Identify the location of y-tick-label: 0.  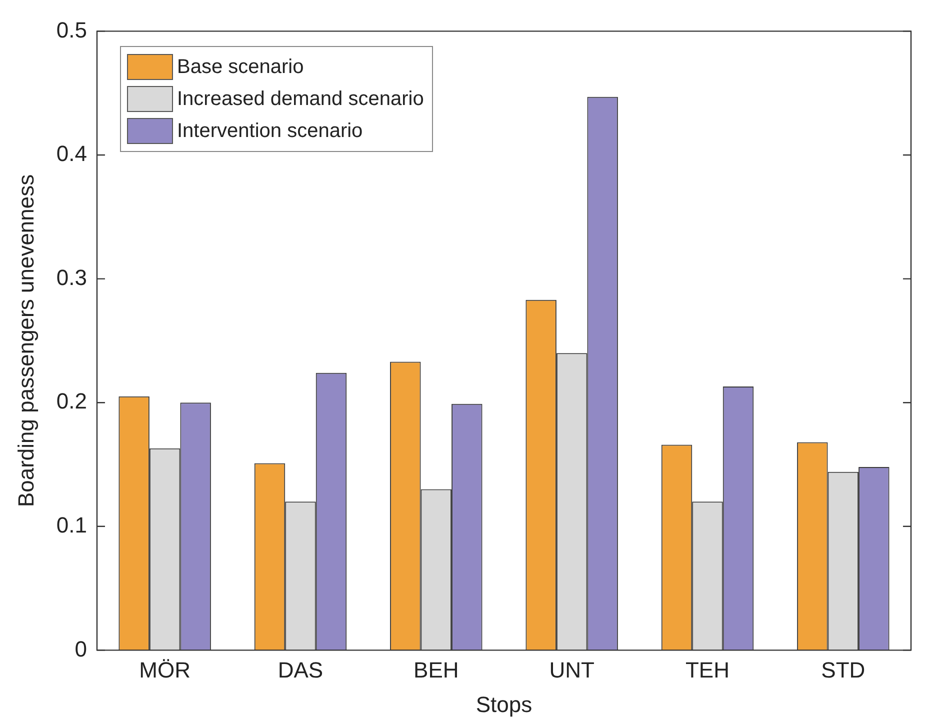
(80, 649).